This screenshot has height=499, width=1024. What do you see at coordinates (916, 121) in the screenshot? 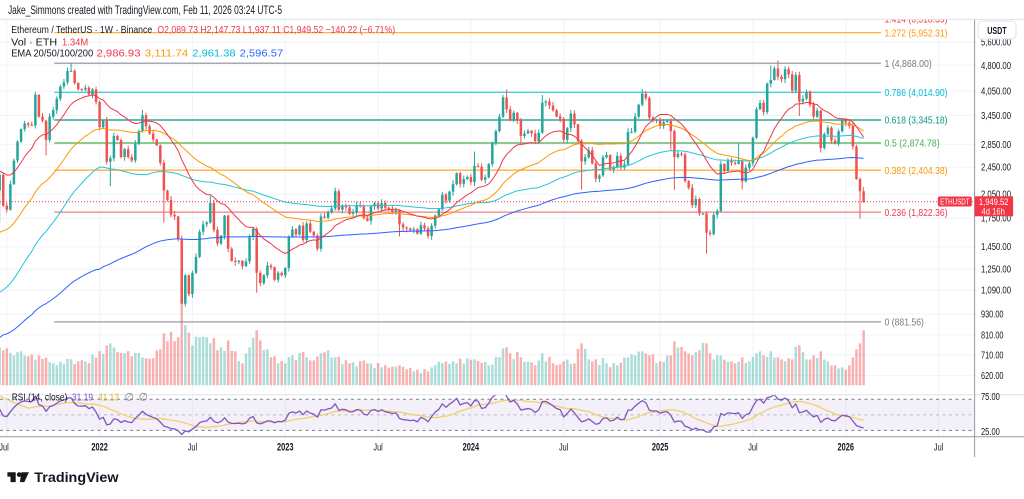
I see `svg-text: 0.618 (3,345.18)` at bounding box center [916, 121].